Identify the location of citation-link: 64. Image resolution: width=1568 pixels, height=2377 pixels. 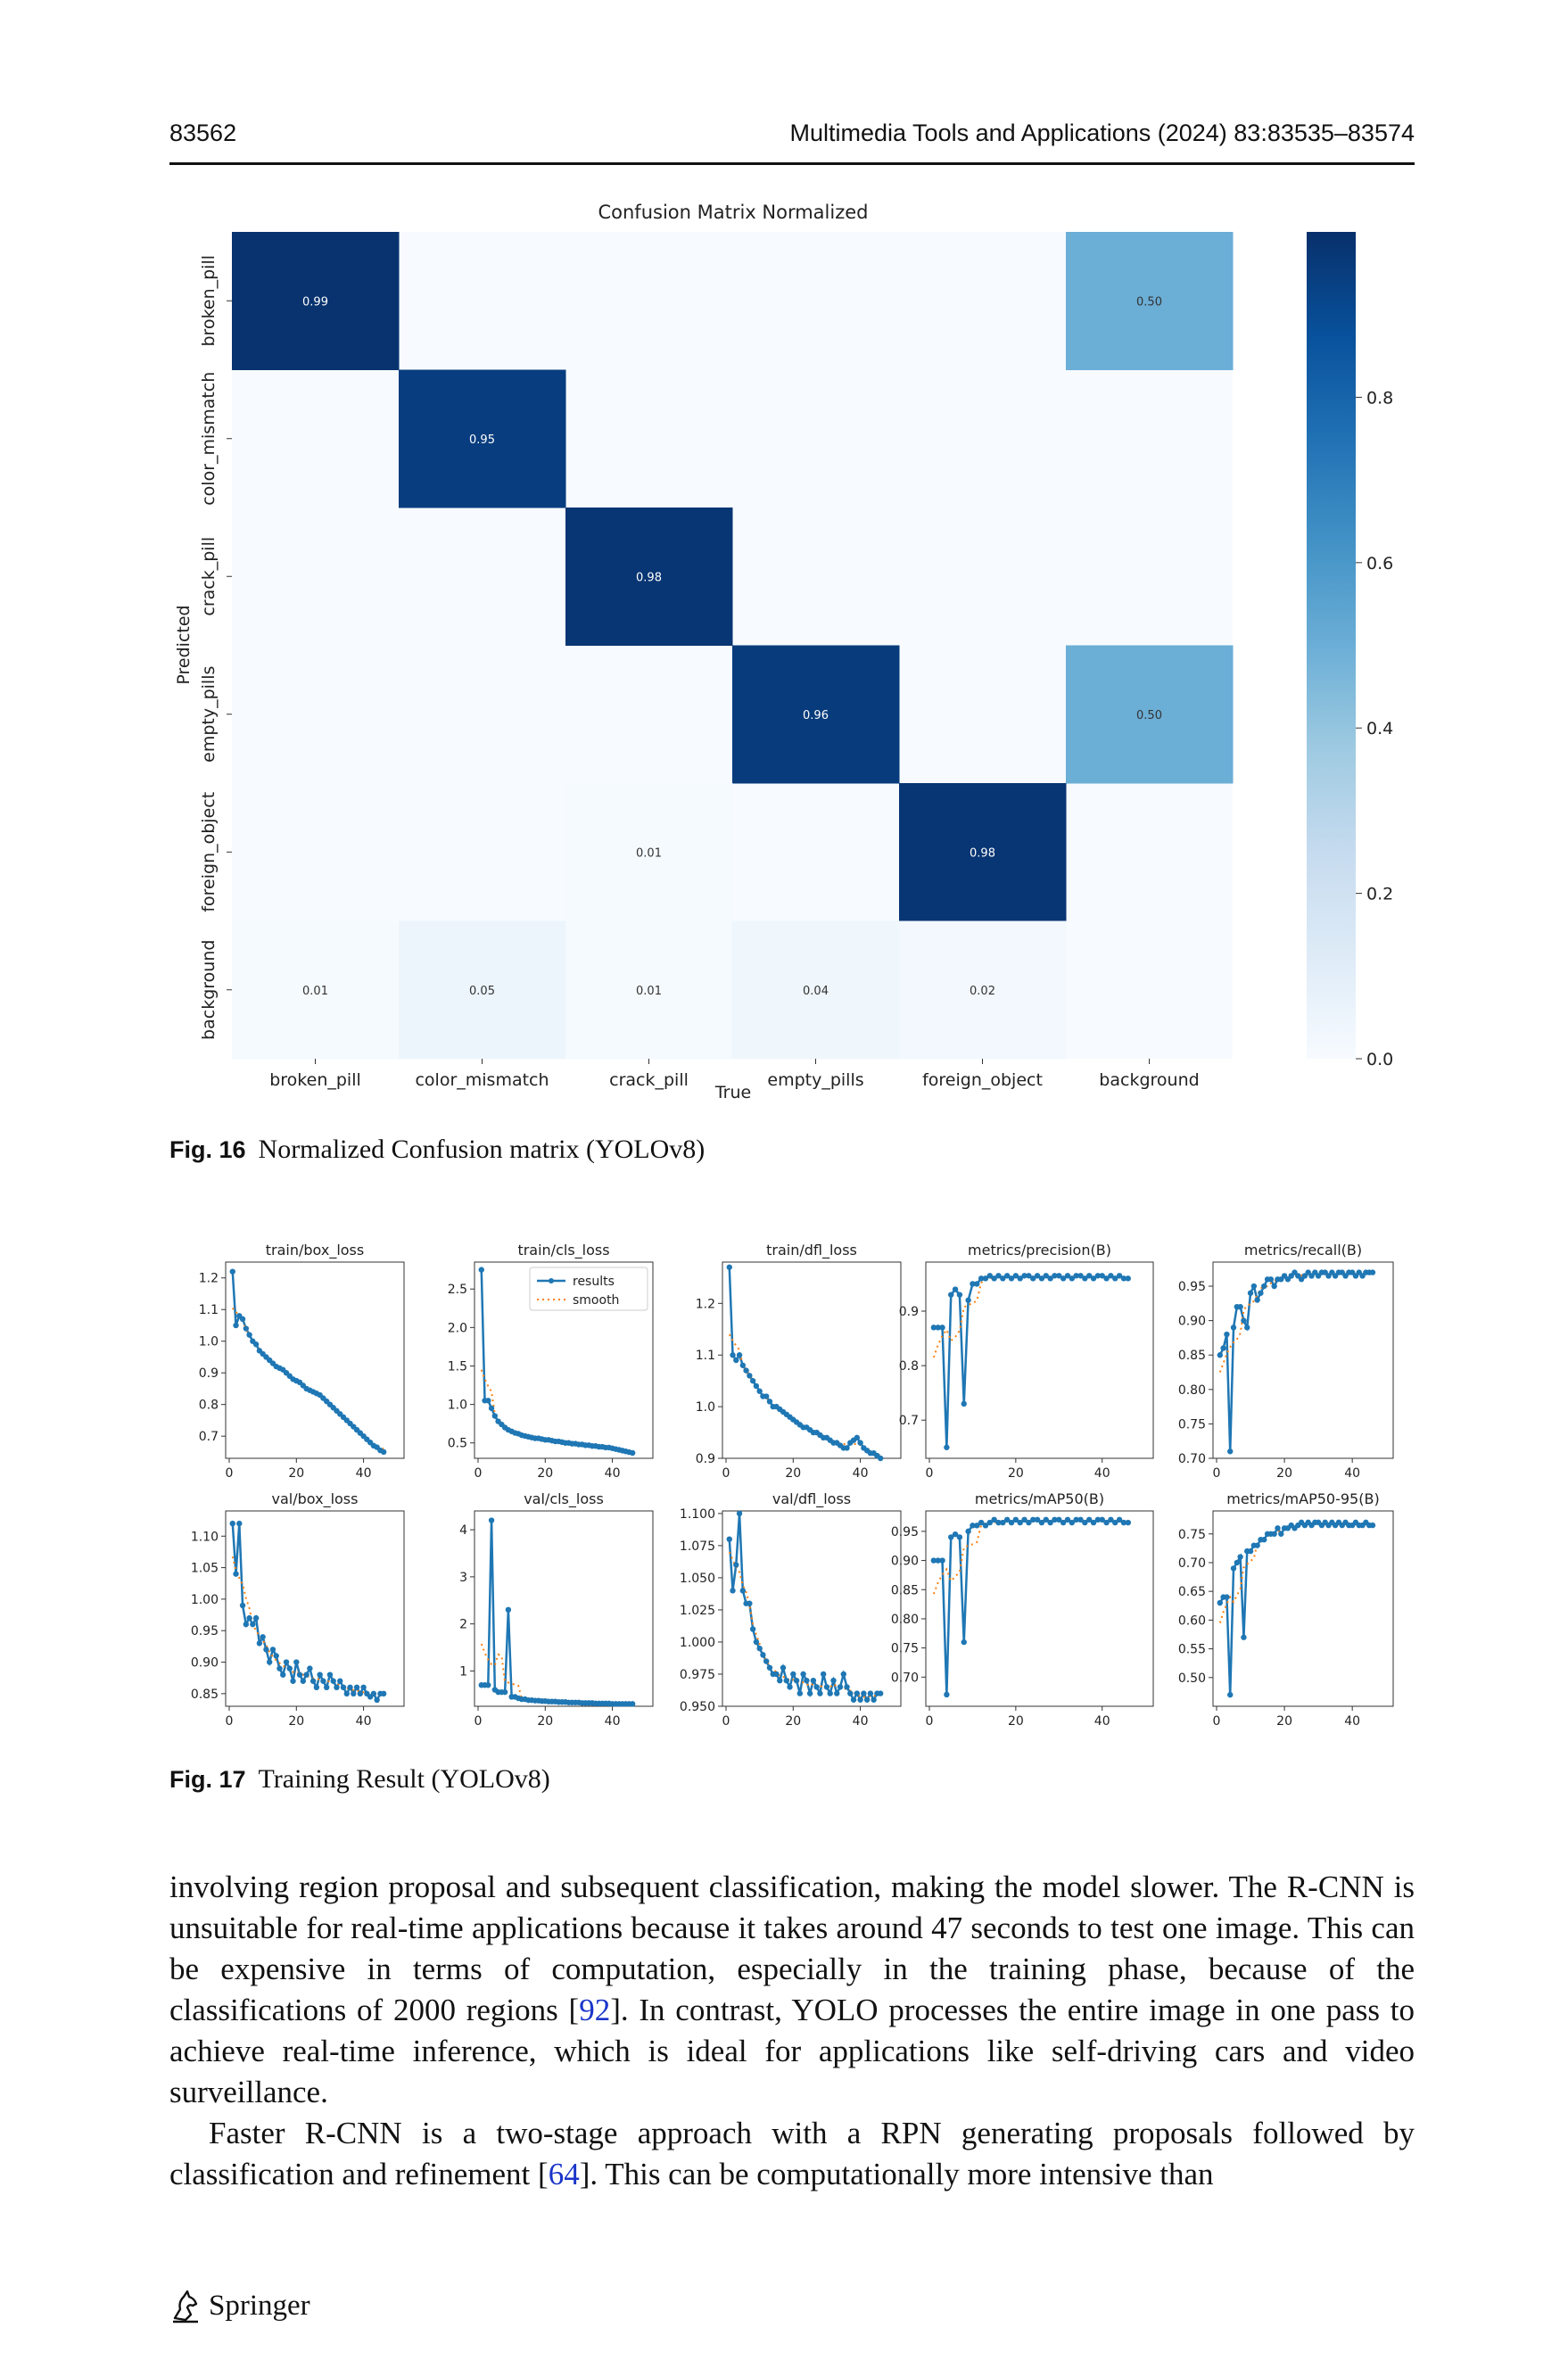
(564, 2174).